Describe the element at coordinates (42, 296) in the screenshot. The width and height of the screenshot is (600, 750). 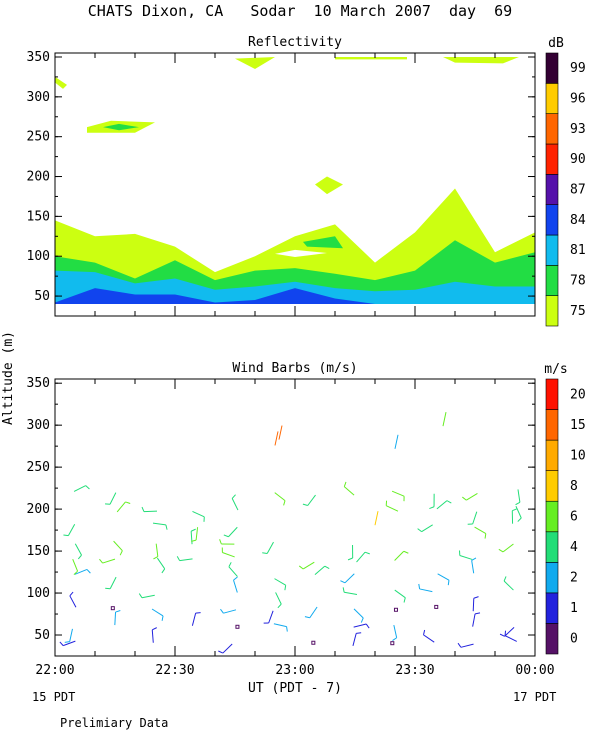
I see `y-tick-label: 50` at that location.